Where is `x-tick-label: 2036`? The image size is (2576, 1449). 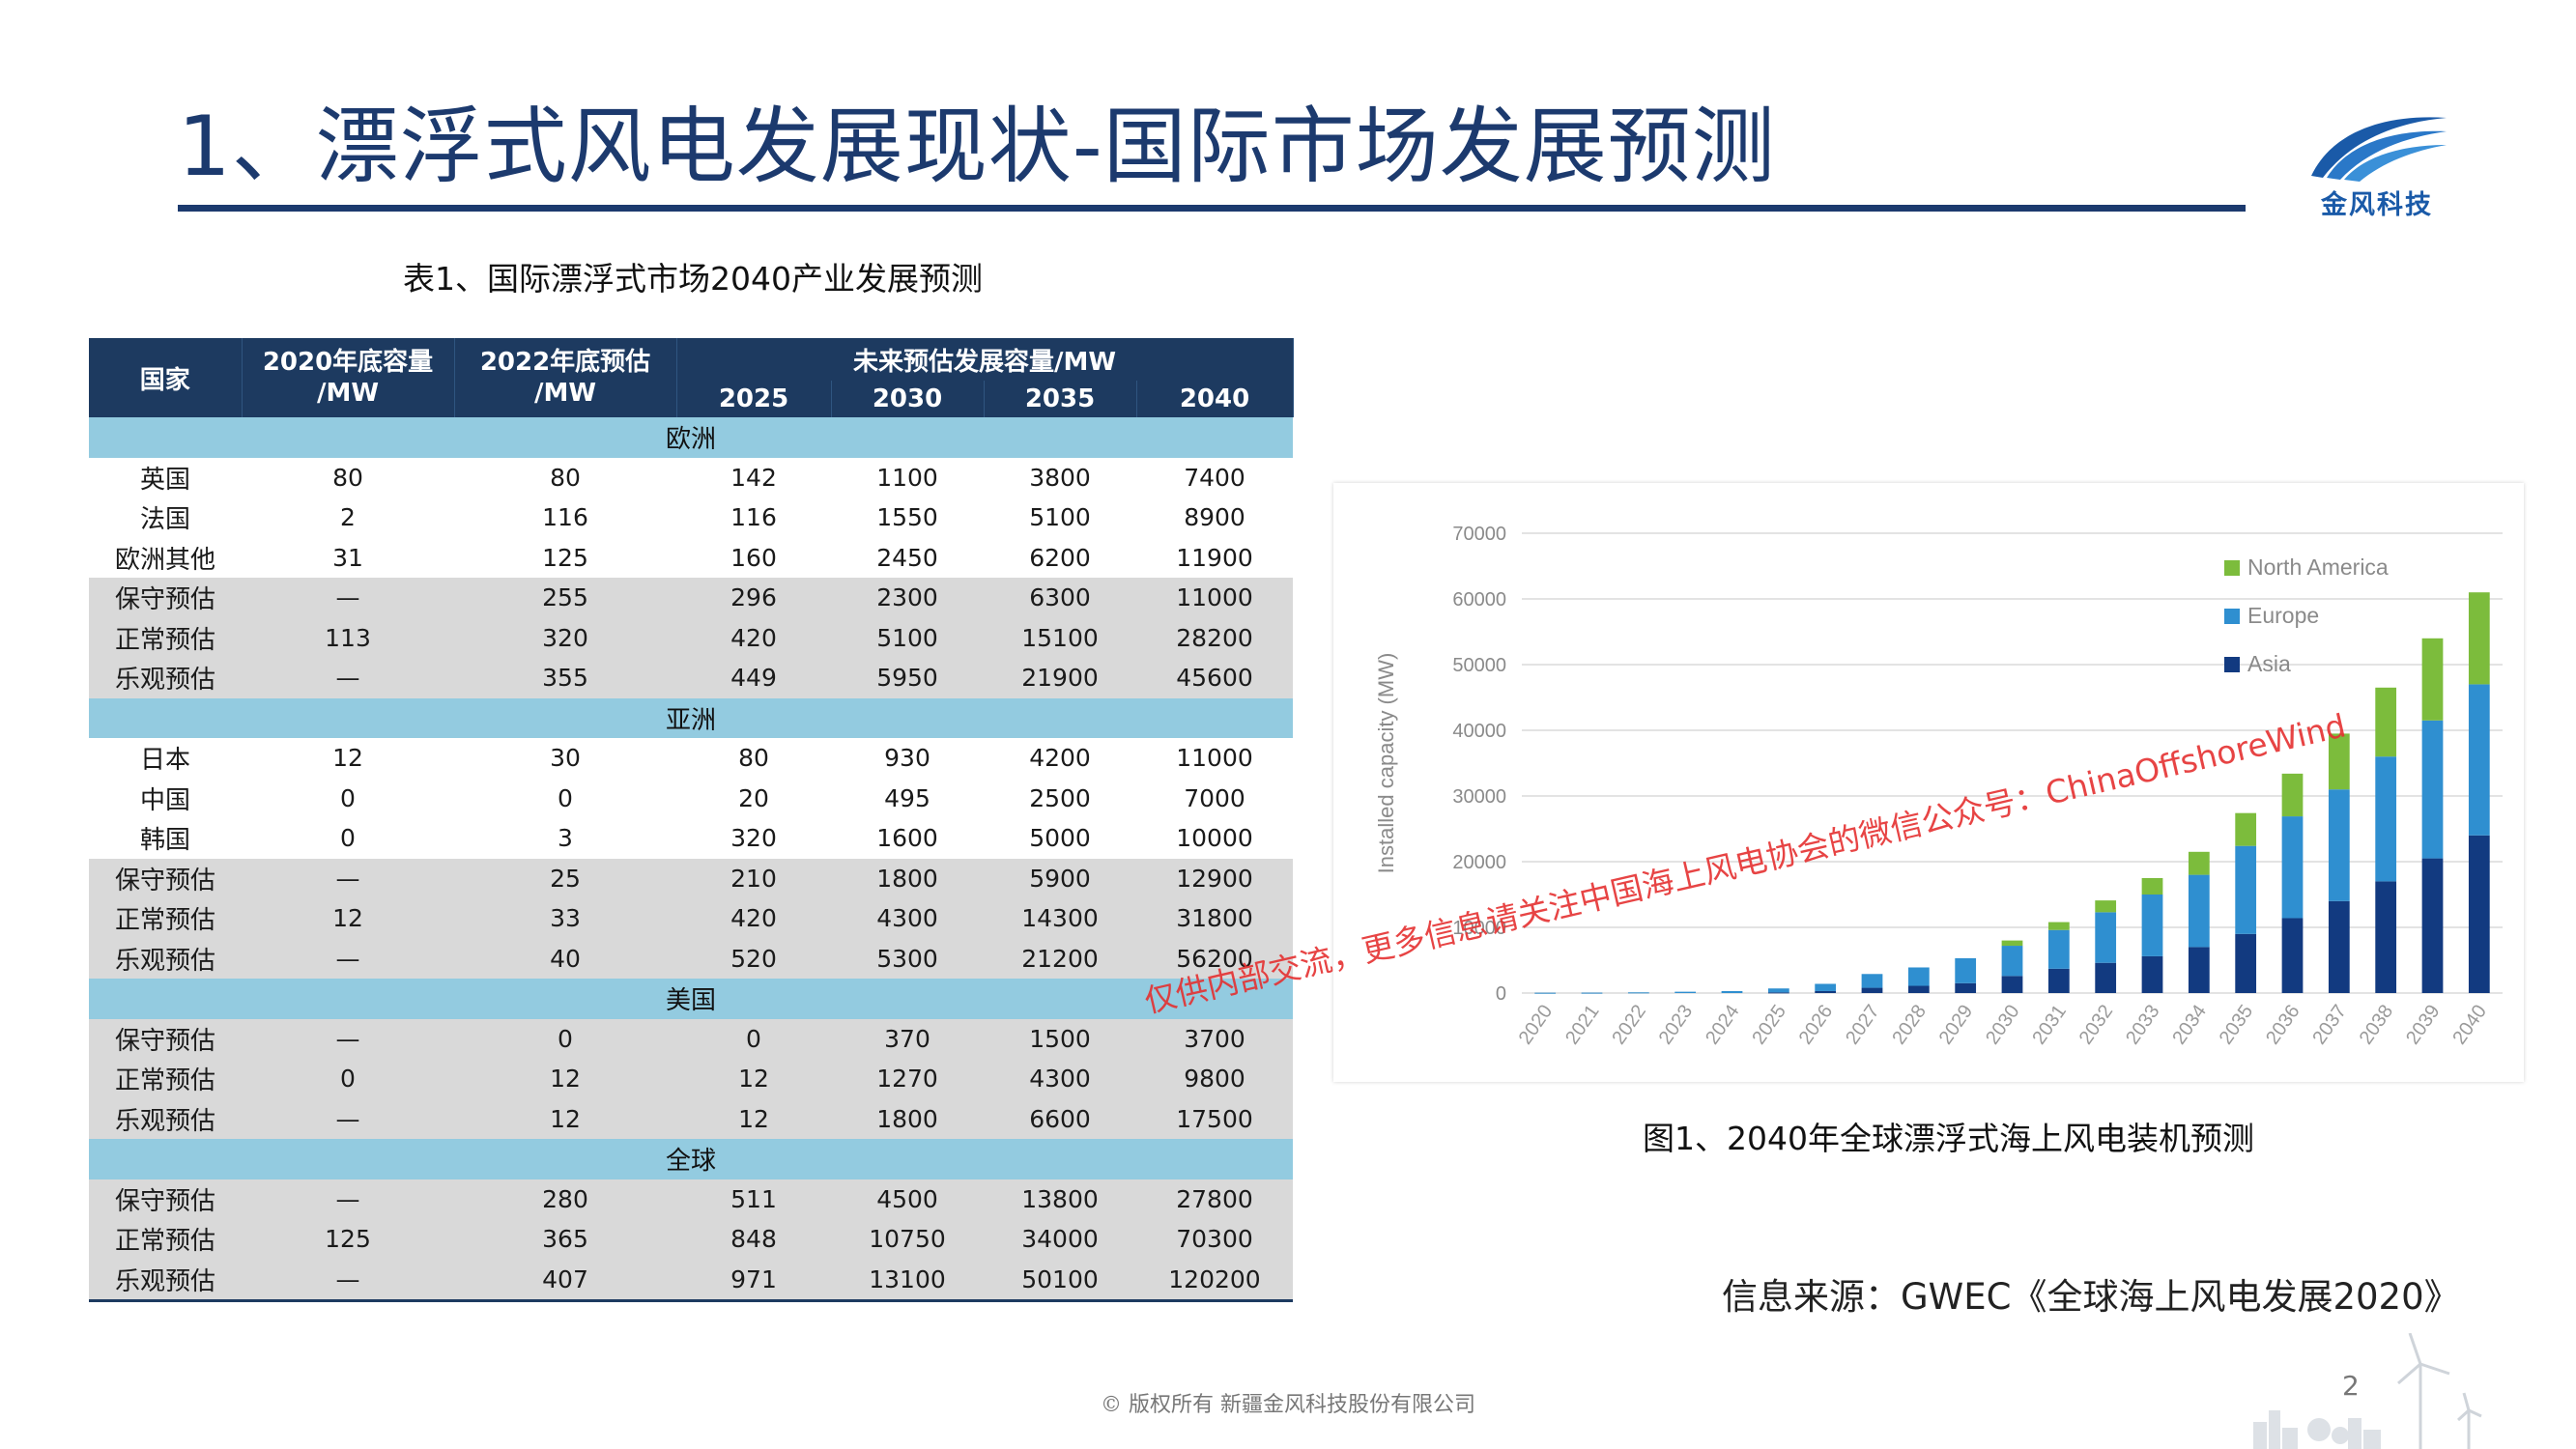 x-tick-label: 2036 is located at coordinates (2283, 1024).